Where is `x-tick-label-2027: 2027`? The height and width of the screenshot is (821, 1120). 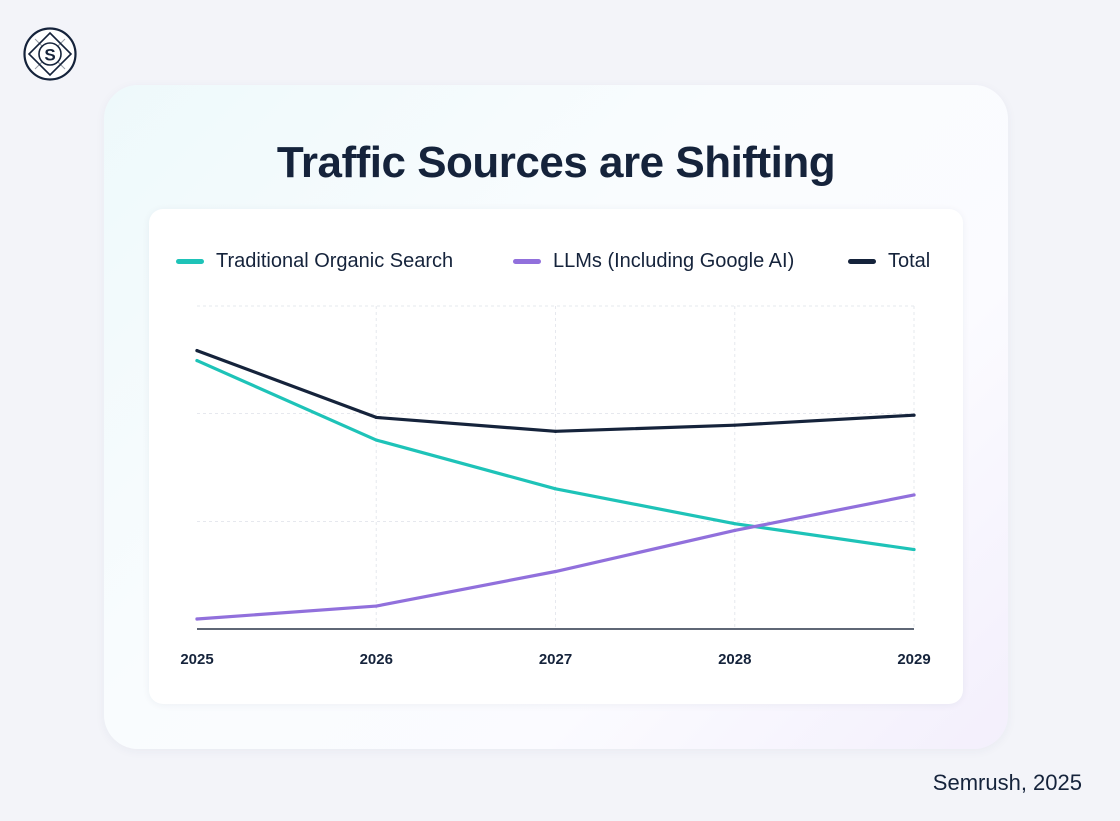 x-tick-label-2027: 2027 is located at coordinates (555, 659).